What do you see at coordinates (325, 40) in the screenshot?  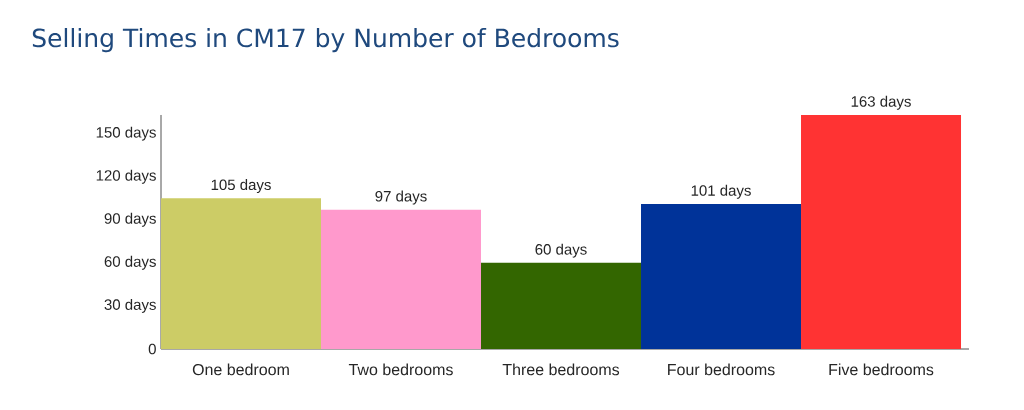 I see `chart-title: Selling Times in CM17 by Number of Bedrooms` at bounding box center [325, 40].